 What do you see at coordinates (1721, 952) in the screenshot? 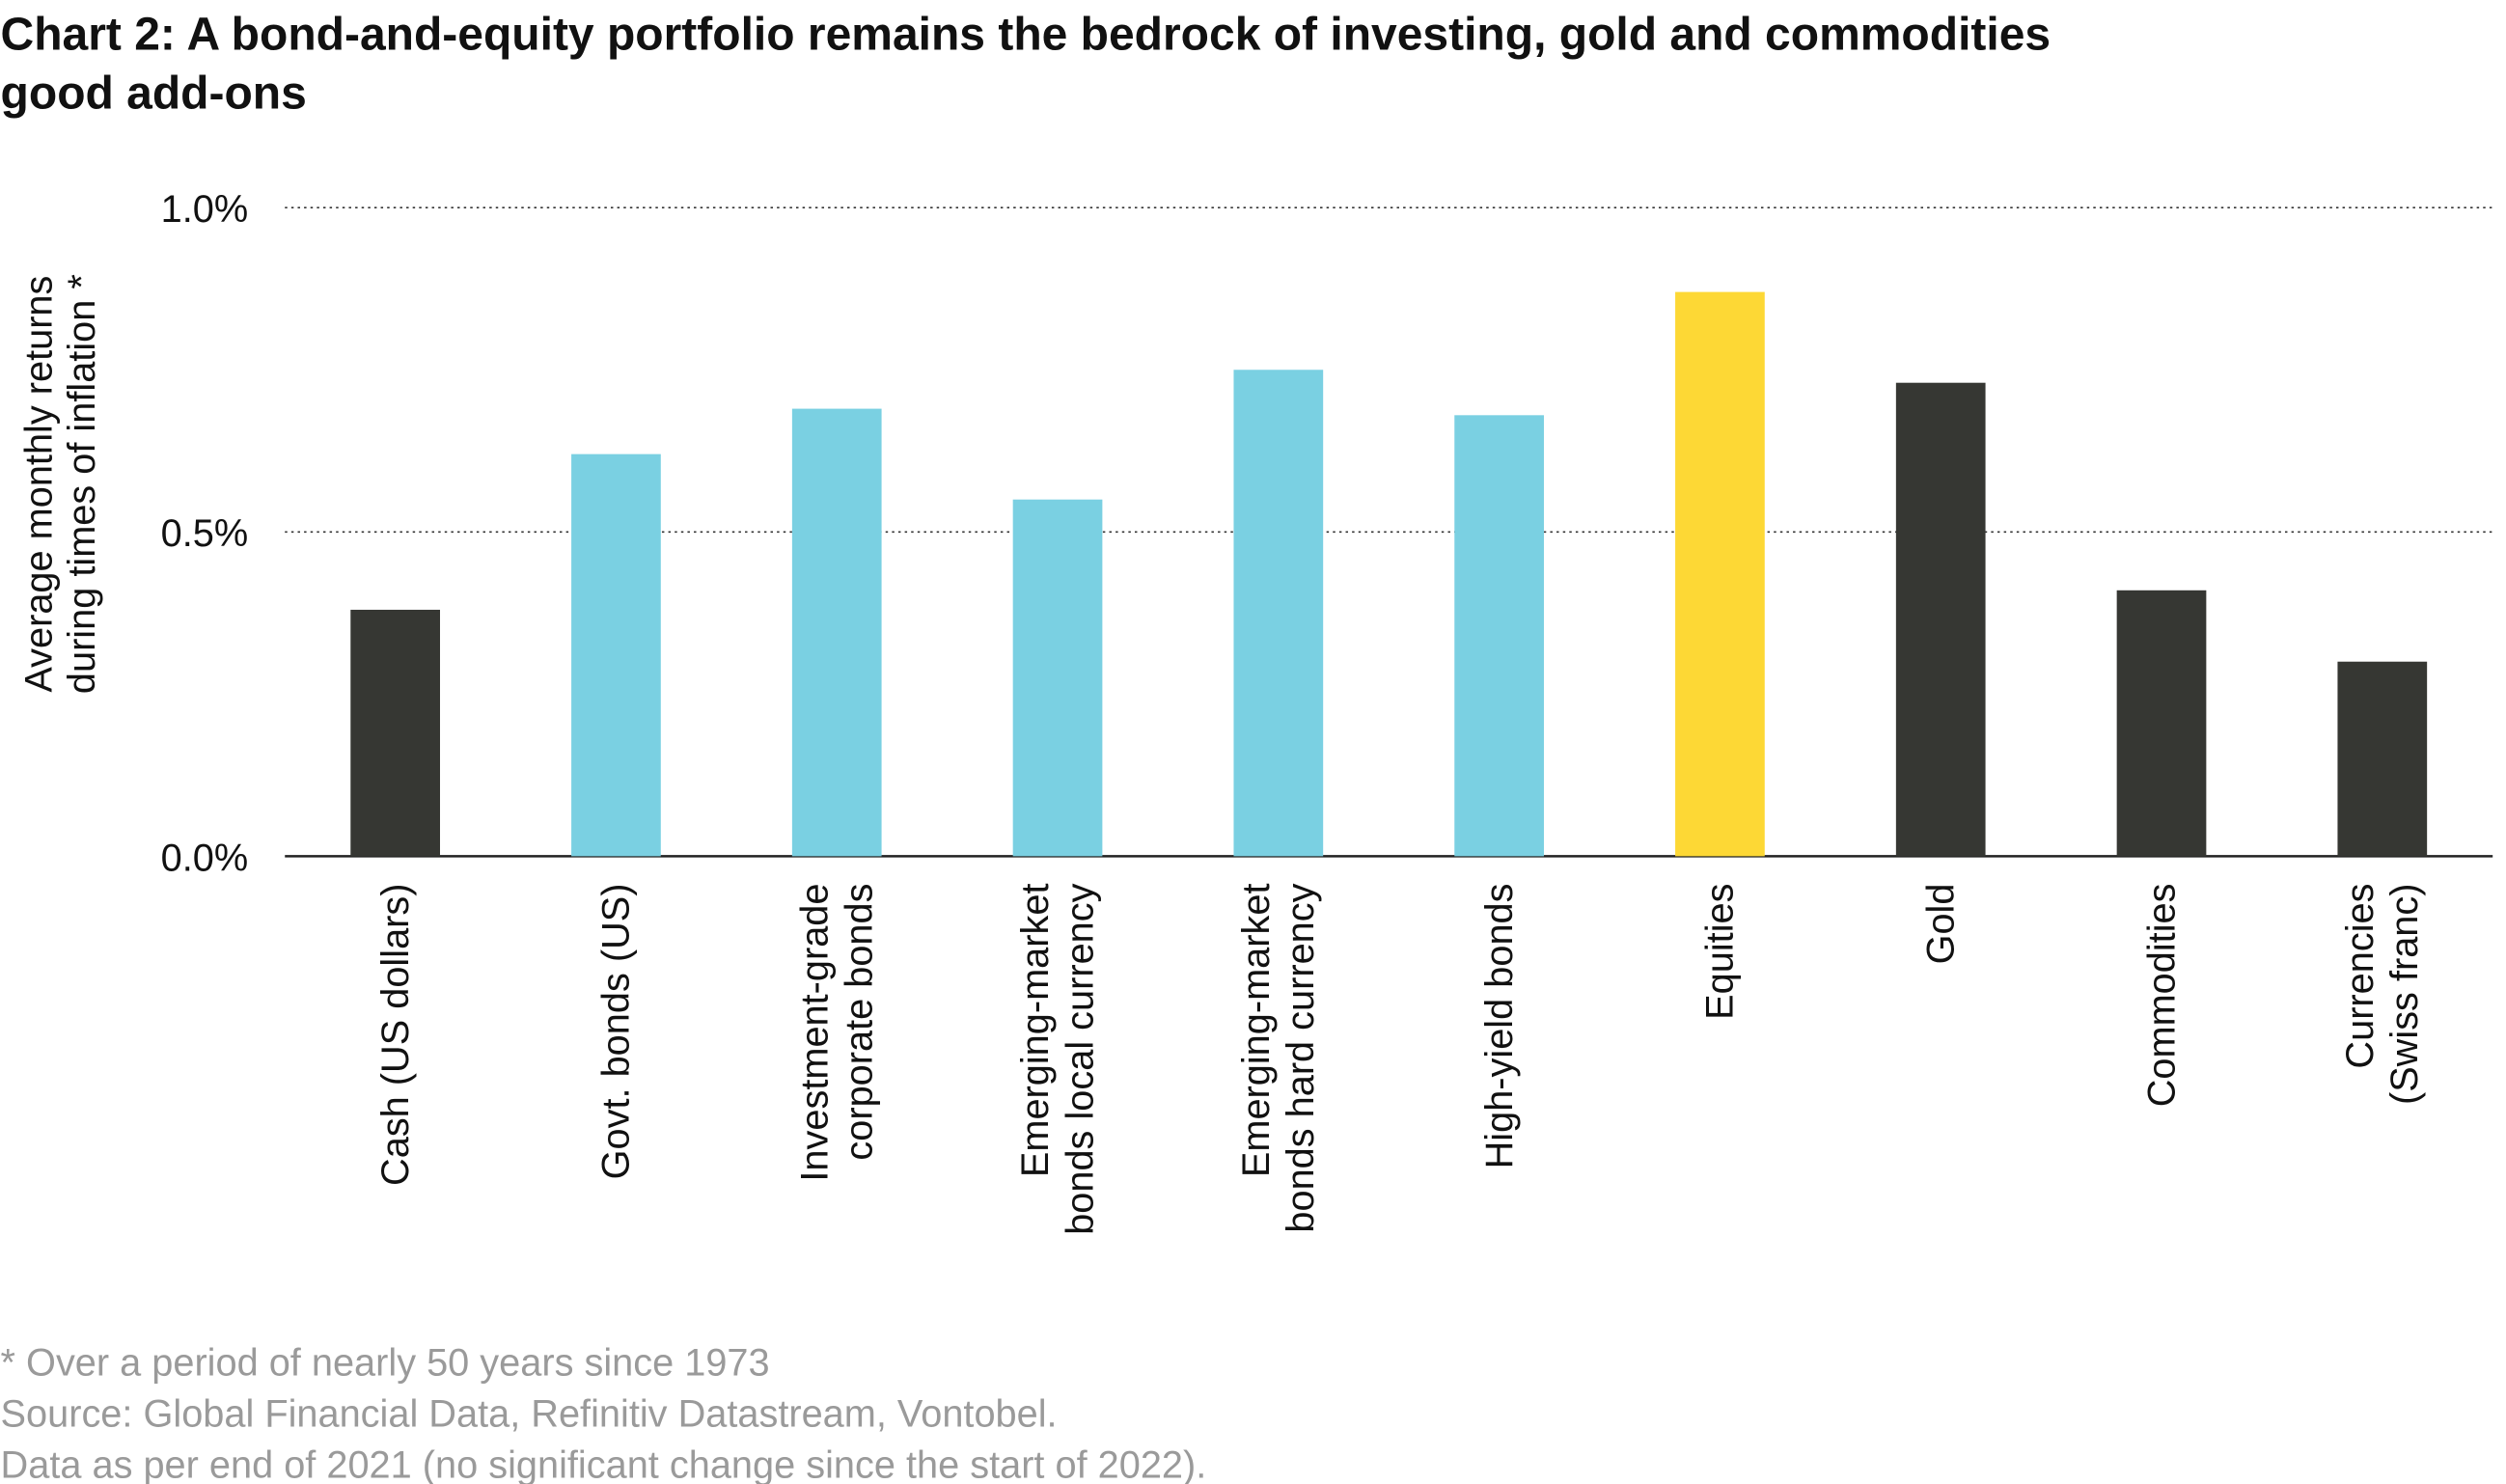
I see `x-tick-label: Equities` at bounding box center [1721, 952].